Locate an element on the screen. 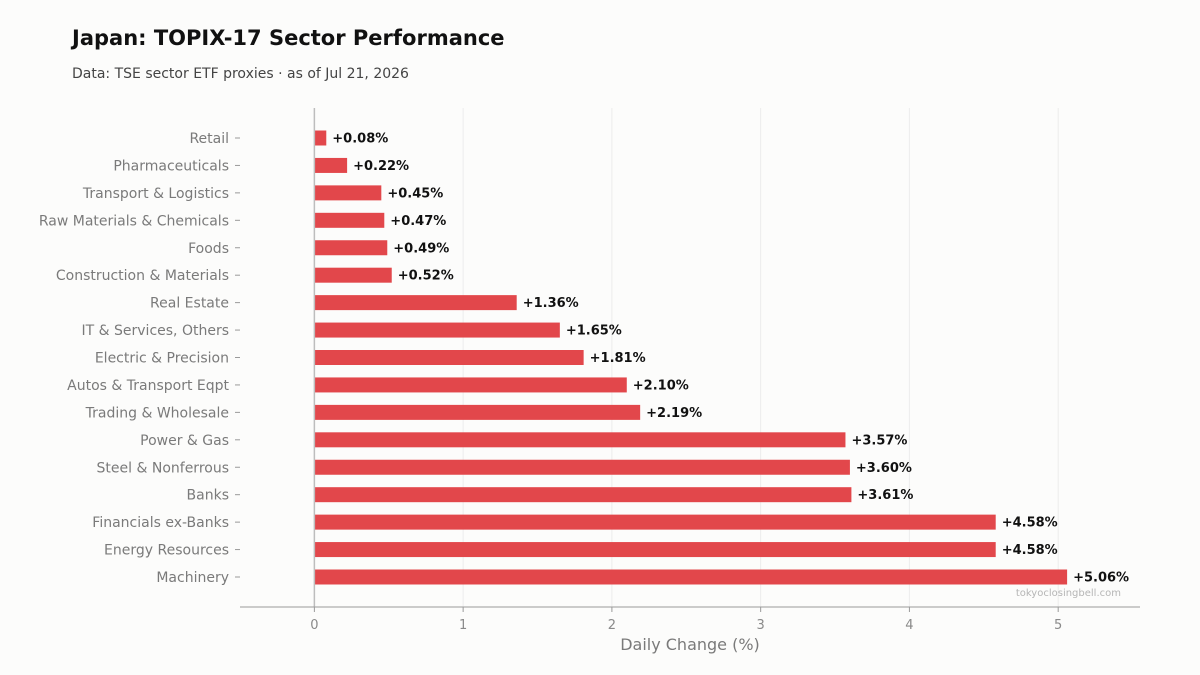 This screenshot has height=675, width=1200. watermark-text: tokyoclosingbell.com is located at coordinates (1068, 593).